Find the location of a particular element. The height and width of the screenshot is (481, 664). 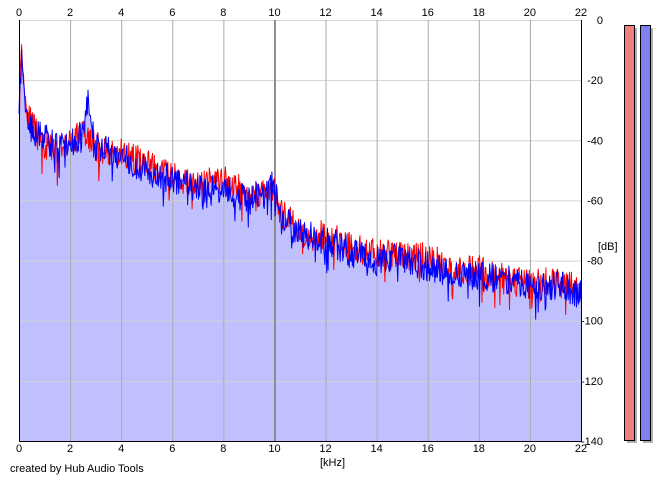

y-tick-label: 0 is located at coordinates (600, 21).